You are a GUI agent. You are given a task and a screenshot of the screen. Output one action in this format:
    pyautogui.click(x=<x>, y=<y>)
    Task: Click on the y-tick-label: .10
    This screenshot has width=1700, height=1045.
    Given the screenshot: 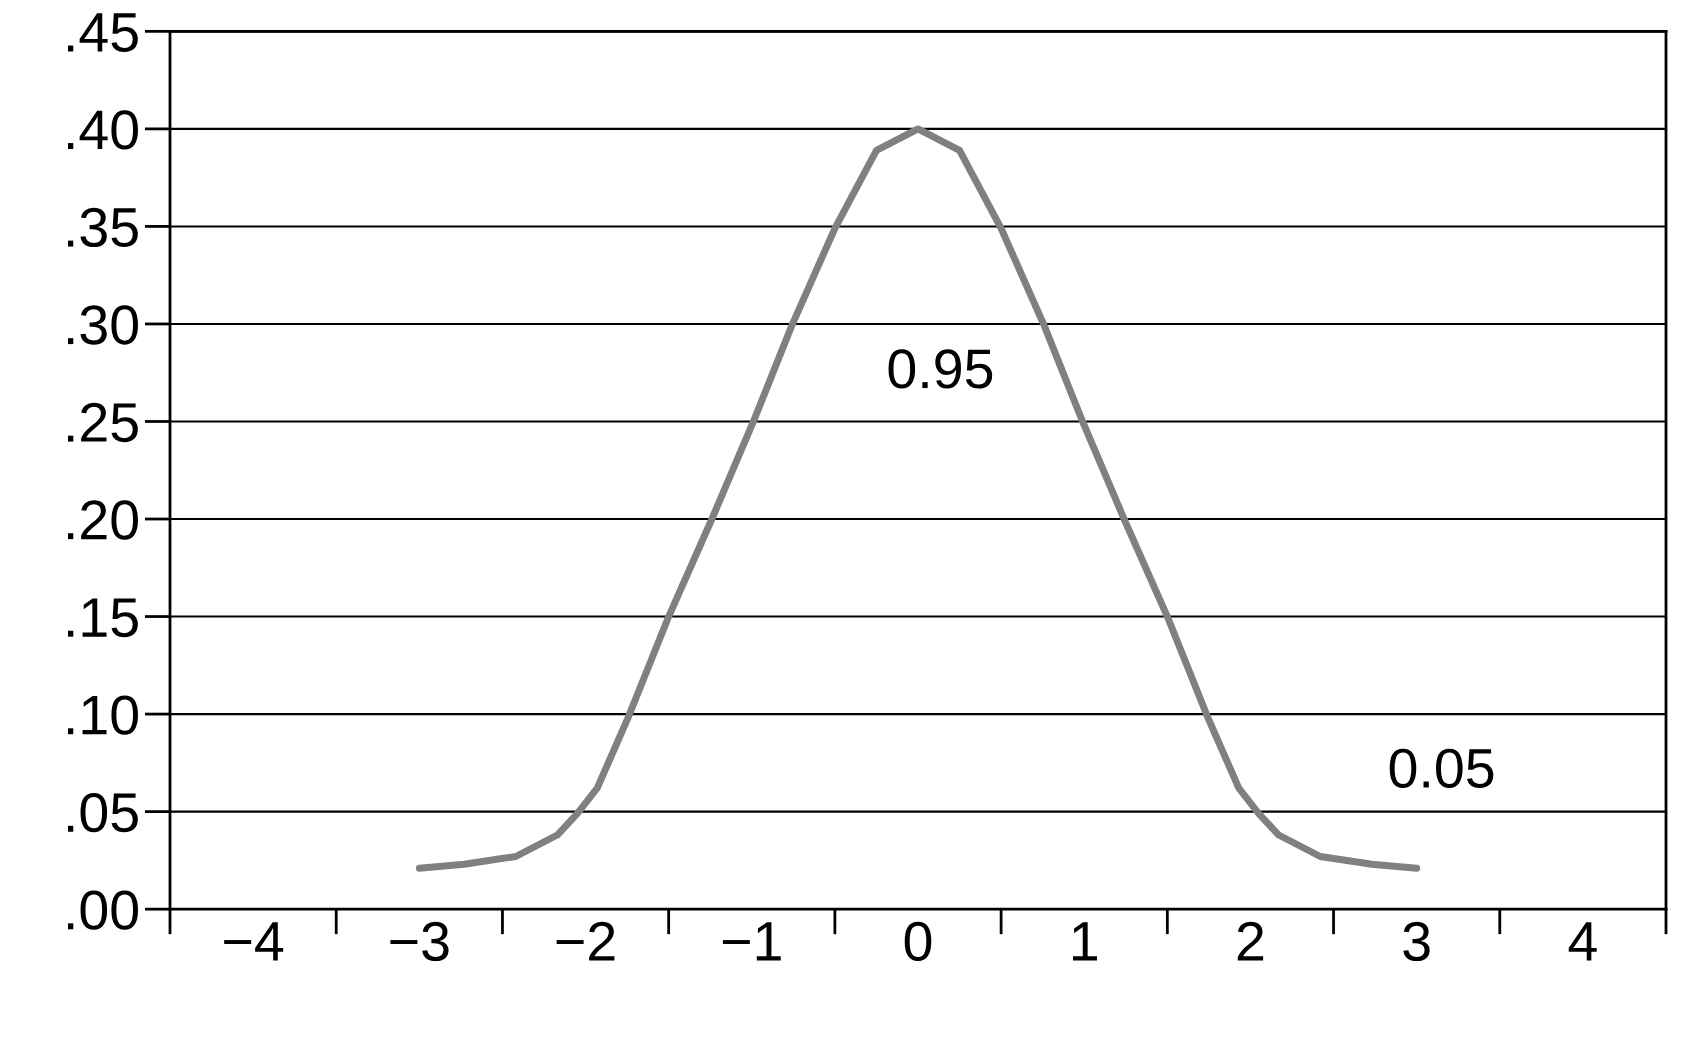 What is the action you would take?
    pyautogui.click(x=102, y=715)
    